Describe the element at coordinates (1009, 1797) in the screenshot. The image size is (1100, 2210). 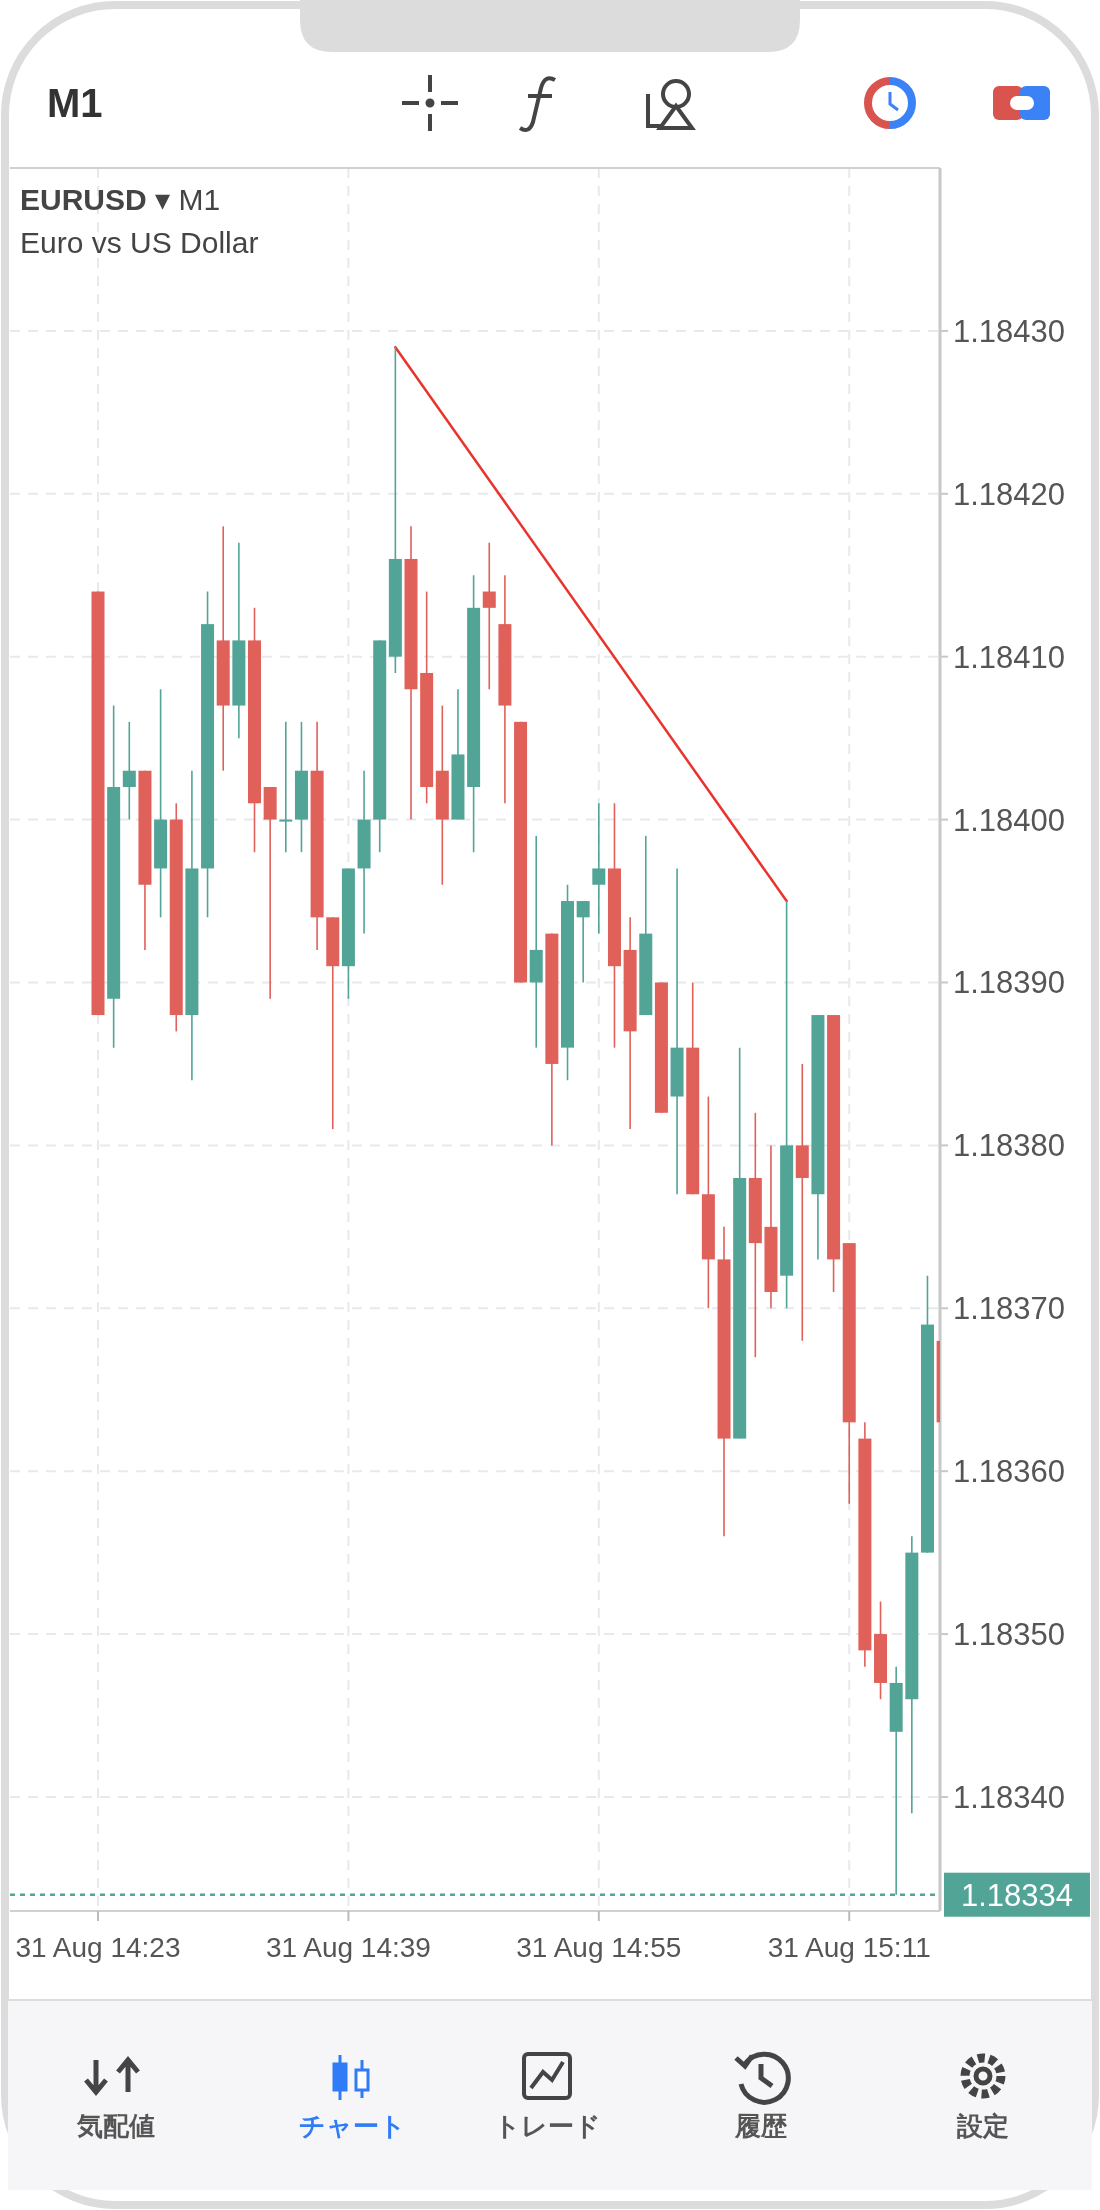
I see `y-tick-label: 1.18340` at that location.